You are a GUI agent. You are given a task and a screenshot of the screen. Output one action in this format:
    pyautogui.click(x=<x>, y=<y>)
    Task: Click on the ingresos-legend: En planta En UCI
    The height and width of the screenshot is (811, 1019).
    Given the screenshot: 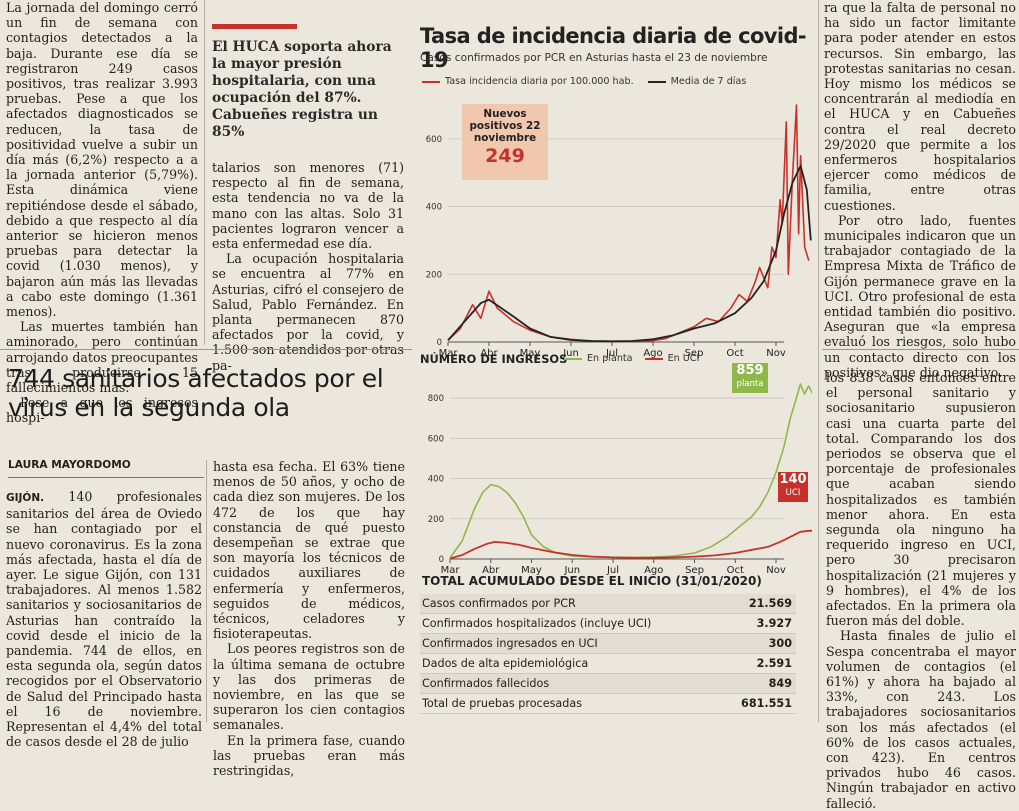 What is the action you would take?
    pyautogui.click(x=631, y=358)
    